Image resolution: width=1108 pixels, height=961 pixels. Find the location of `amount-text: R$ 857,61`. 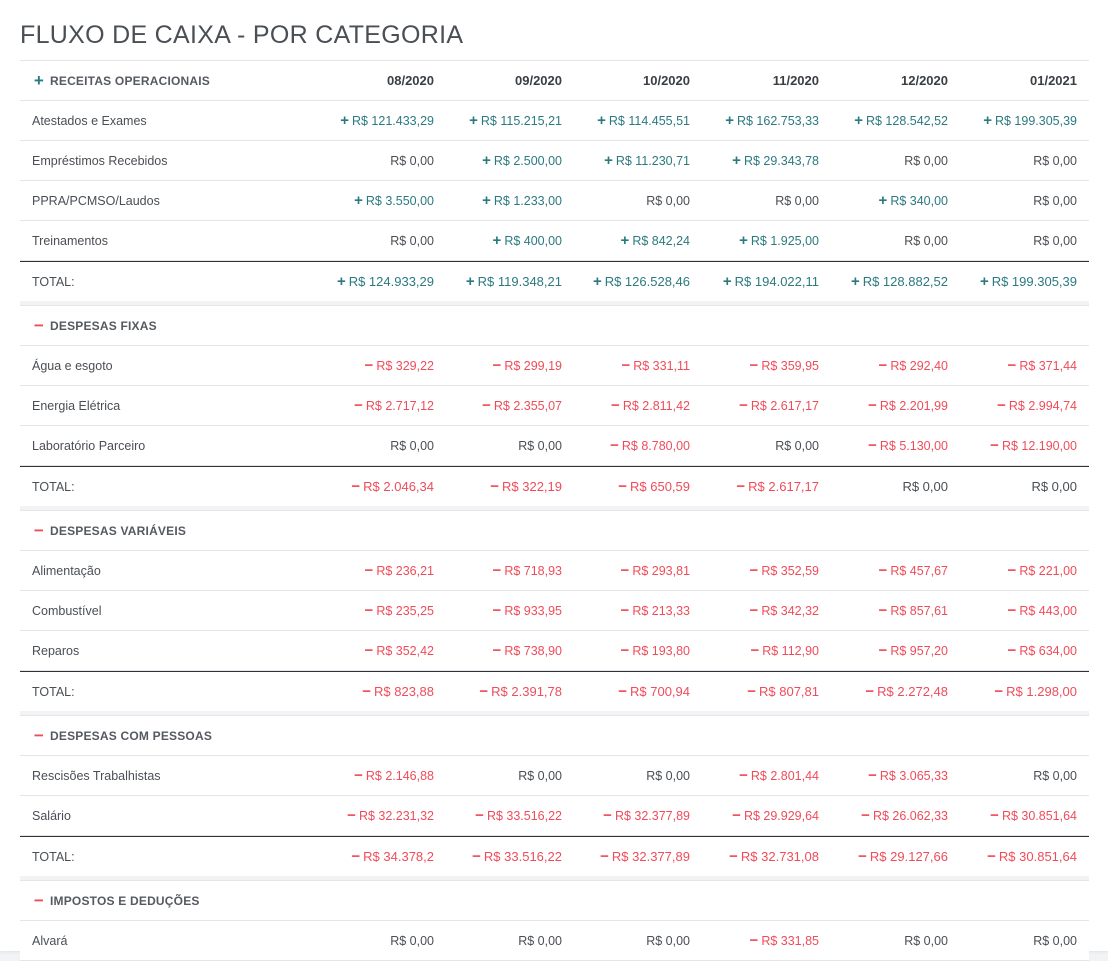

amount-text: R$ 857,61 is located at coordinates (919, 610).